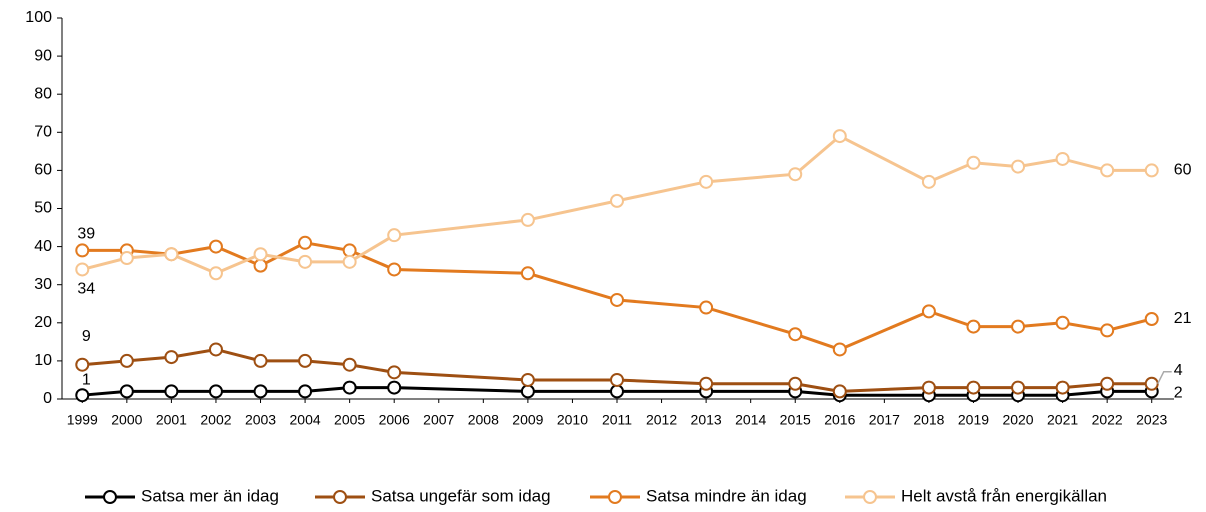  What do you see at coordinates (215, 420) in the screenshot?
I see `x-tick-label: 2002` at bounding box center [215, 420].